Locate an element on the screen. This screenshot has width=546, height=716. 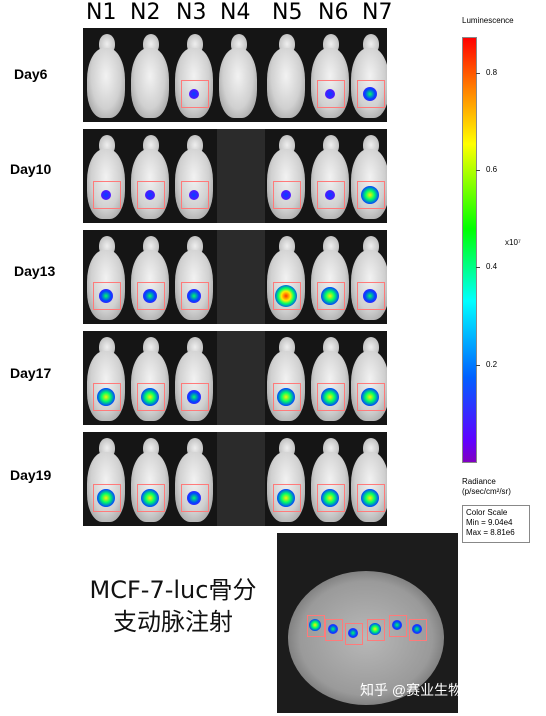
imaging-panel-day17 is located at coordinates (235, 378).